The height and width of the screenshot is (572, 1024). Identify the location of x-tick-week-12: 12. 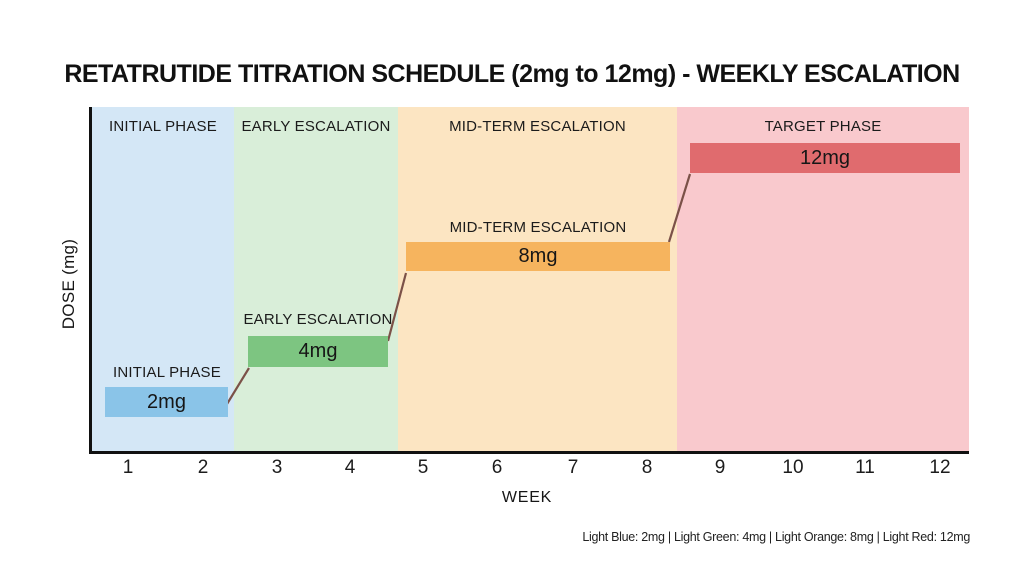
(940, 467).